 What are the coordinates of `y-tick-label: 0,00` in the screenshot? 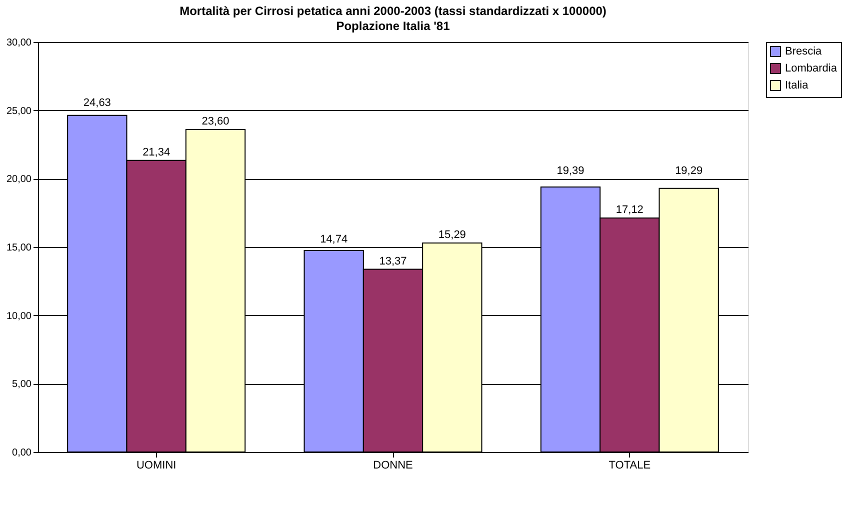 It's located at (22, 453).